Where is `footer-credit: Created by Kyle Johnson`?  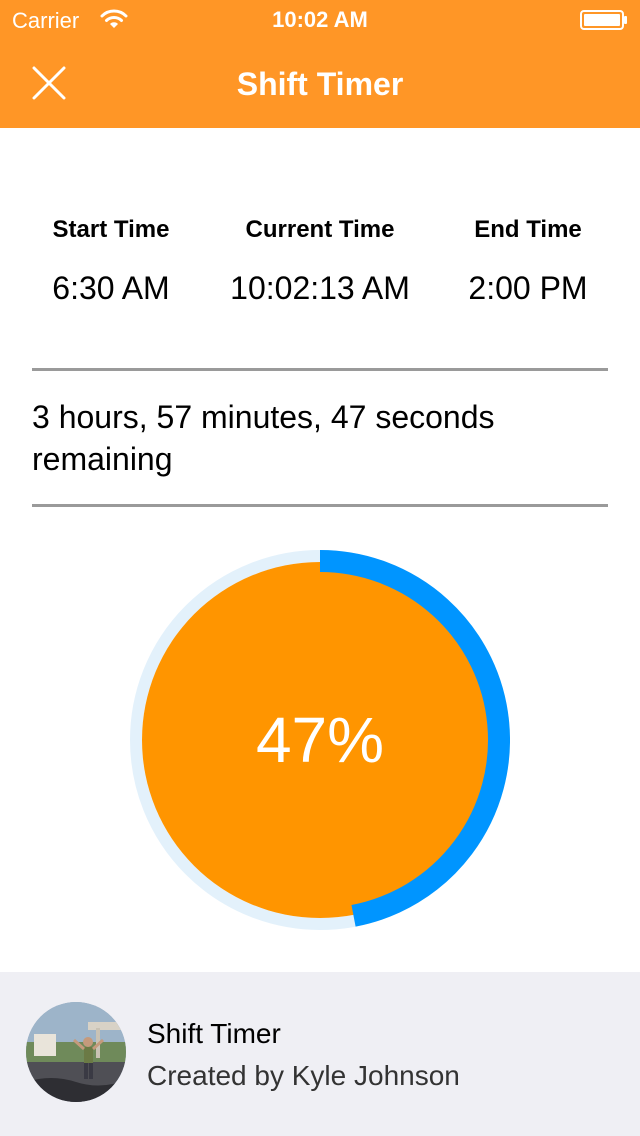
footer-credit: Created by Kyle Johnson is located at coordinates (303, 1075).